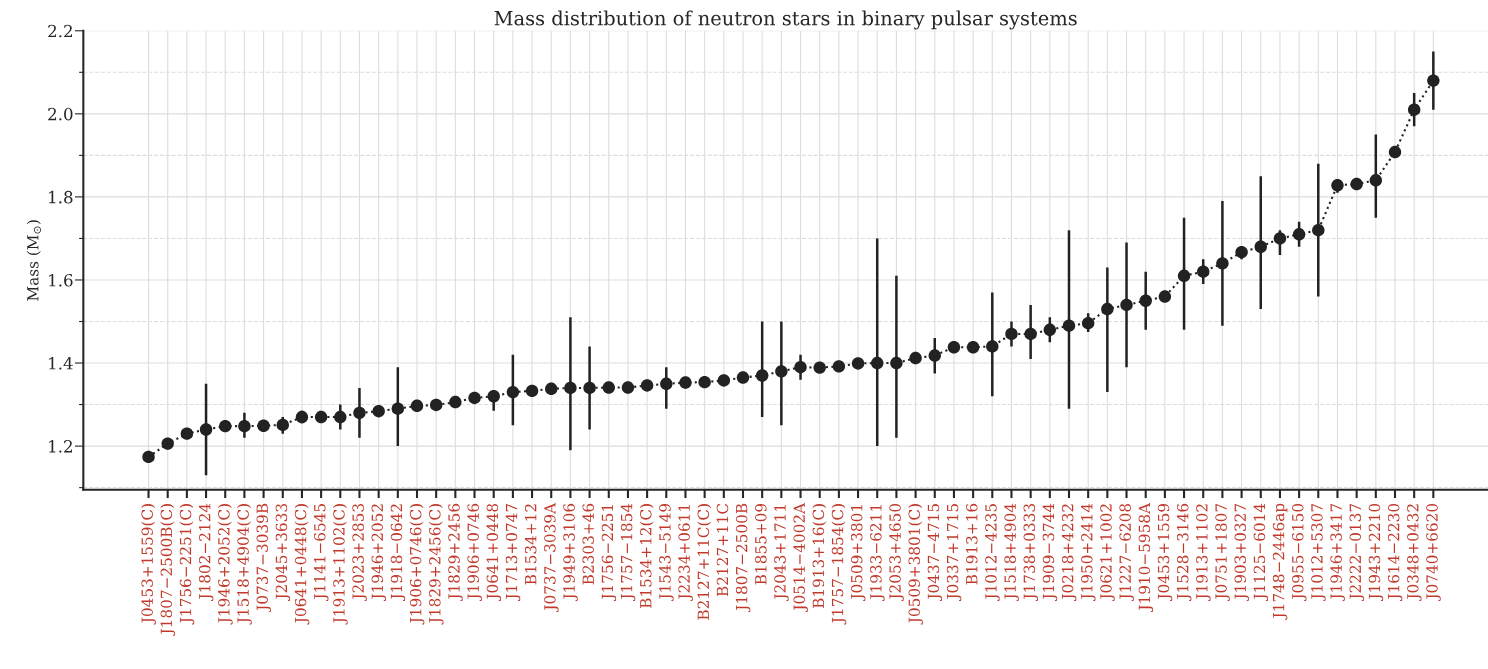 The image size is (1488, 669). I want to click on x-tick-label: J1543−5149, so click(666, 552).